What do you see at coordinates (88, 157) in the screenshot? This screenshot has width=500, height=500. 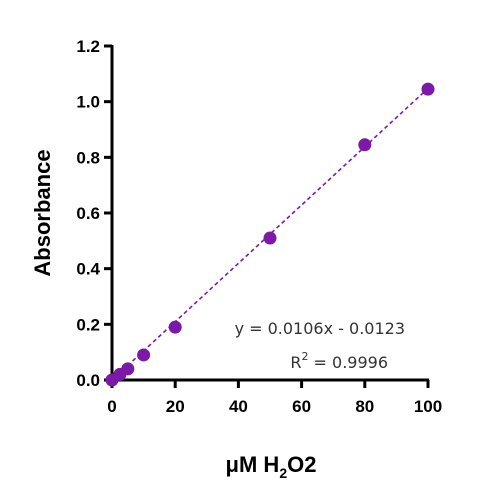 I see `y-tick-label: 0.8` at bounding box center [88, 157].